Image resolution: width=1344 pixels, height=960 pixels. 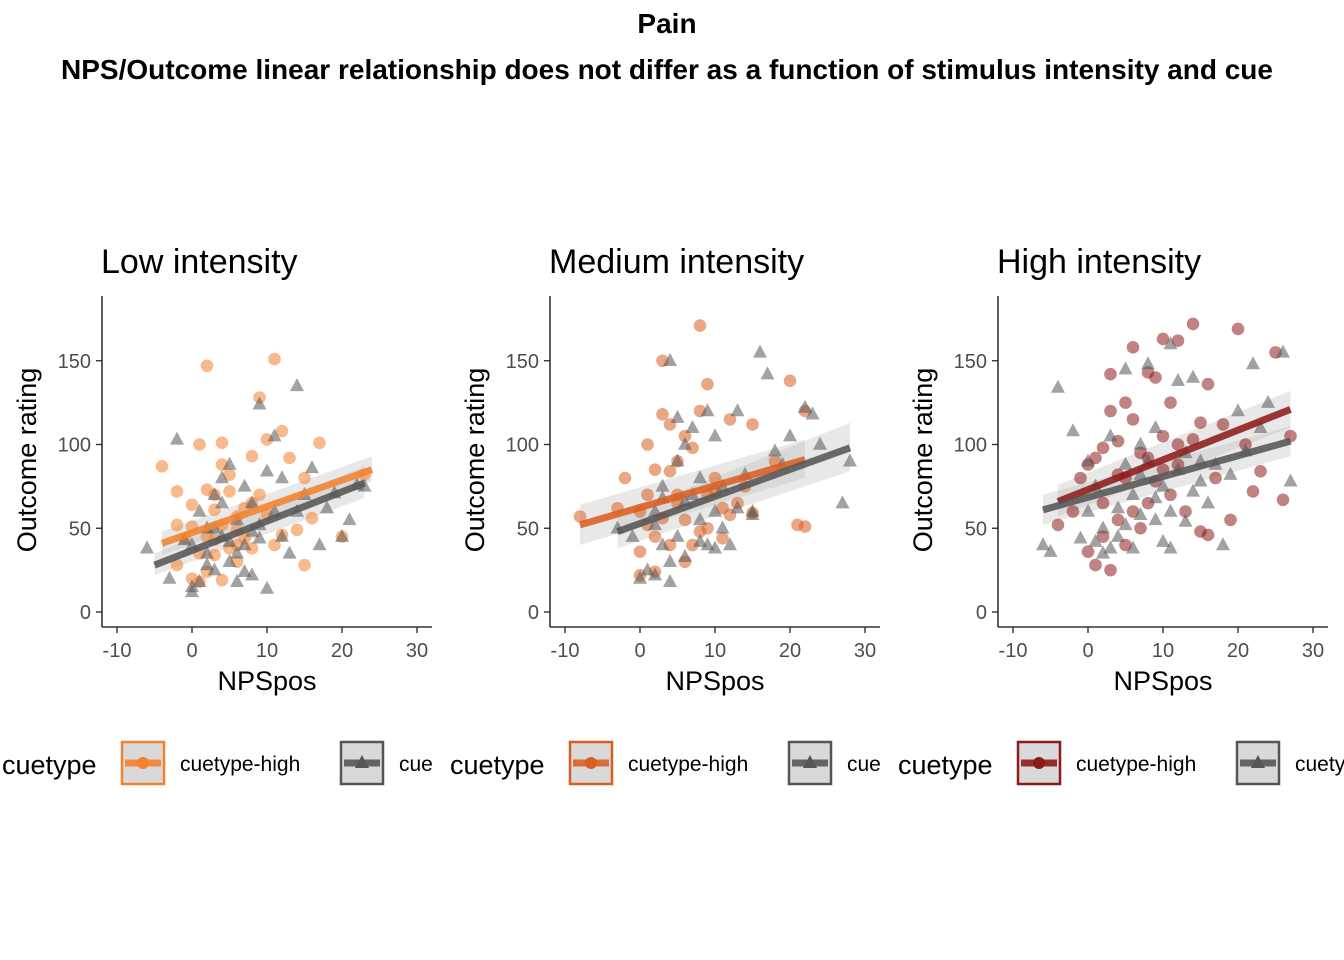 I want to click on x-tick-label: 10, so click(x=267, y=651).